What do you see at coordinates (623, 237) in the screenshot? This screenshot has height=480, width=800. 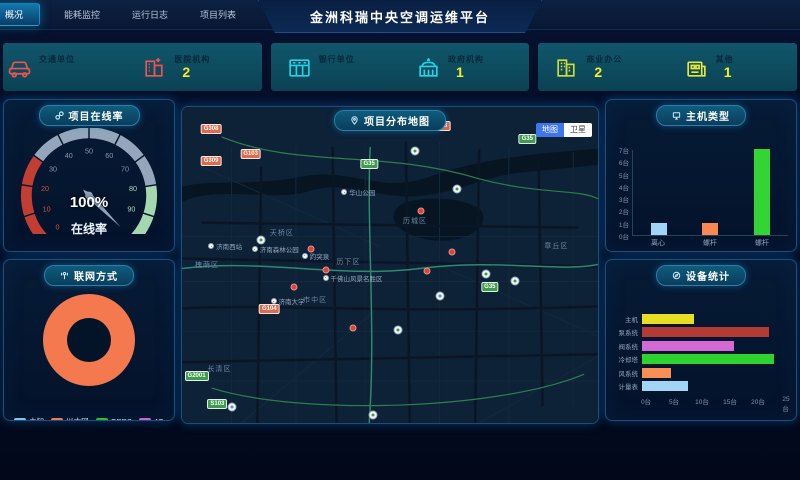 I see `y-axis-tick: 0台` at bounding box center [623, 237].